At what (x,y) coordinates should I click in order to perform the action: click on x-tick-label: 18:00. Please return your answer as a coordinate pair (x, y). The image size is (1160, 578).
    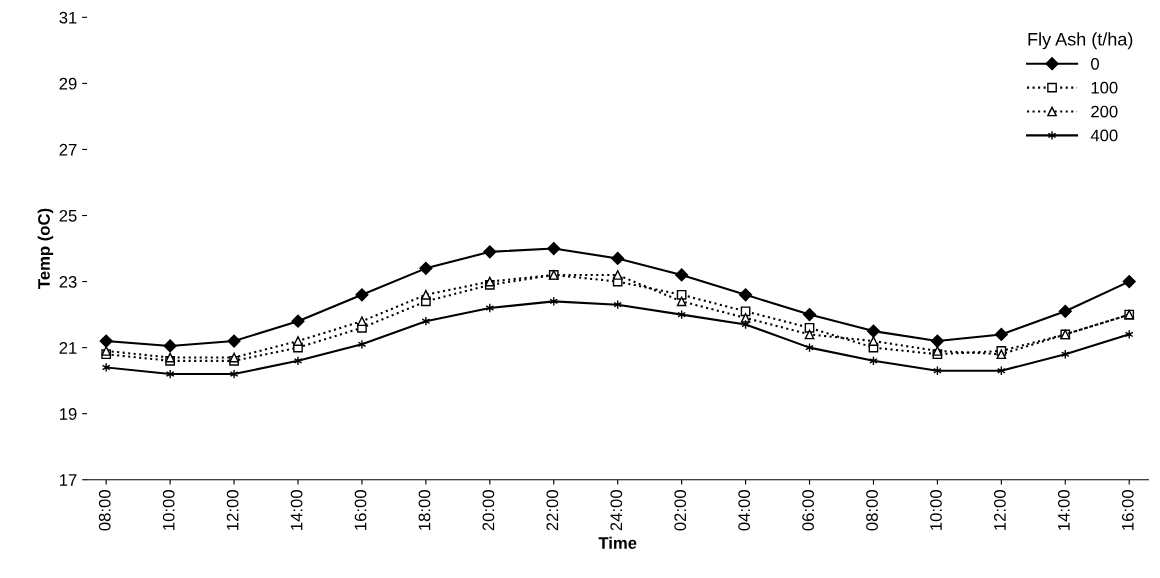
    Looking at the image, I should click on (424, 510).